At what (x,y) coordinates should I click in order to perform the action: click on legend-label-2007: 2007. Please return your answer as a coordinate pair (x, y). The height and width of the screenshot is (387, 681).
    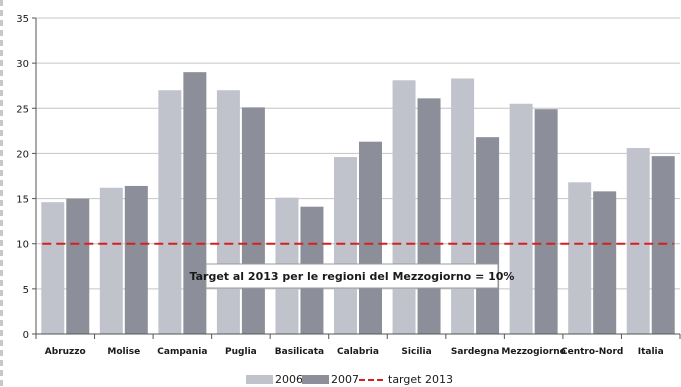
    Looking at the image, I should click on (345, 379).